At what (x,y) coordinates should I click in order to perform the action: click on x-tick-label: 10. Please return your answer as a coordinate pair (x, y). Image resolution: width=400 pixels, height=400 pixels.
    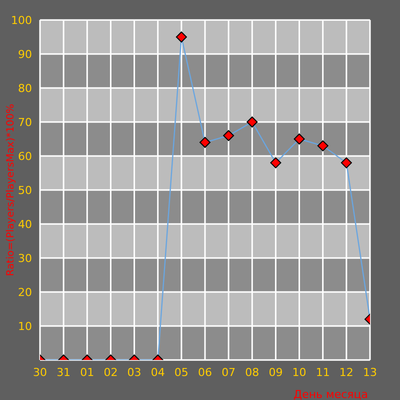
    Looking at the image, I should click on (299, 372).